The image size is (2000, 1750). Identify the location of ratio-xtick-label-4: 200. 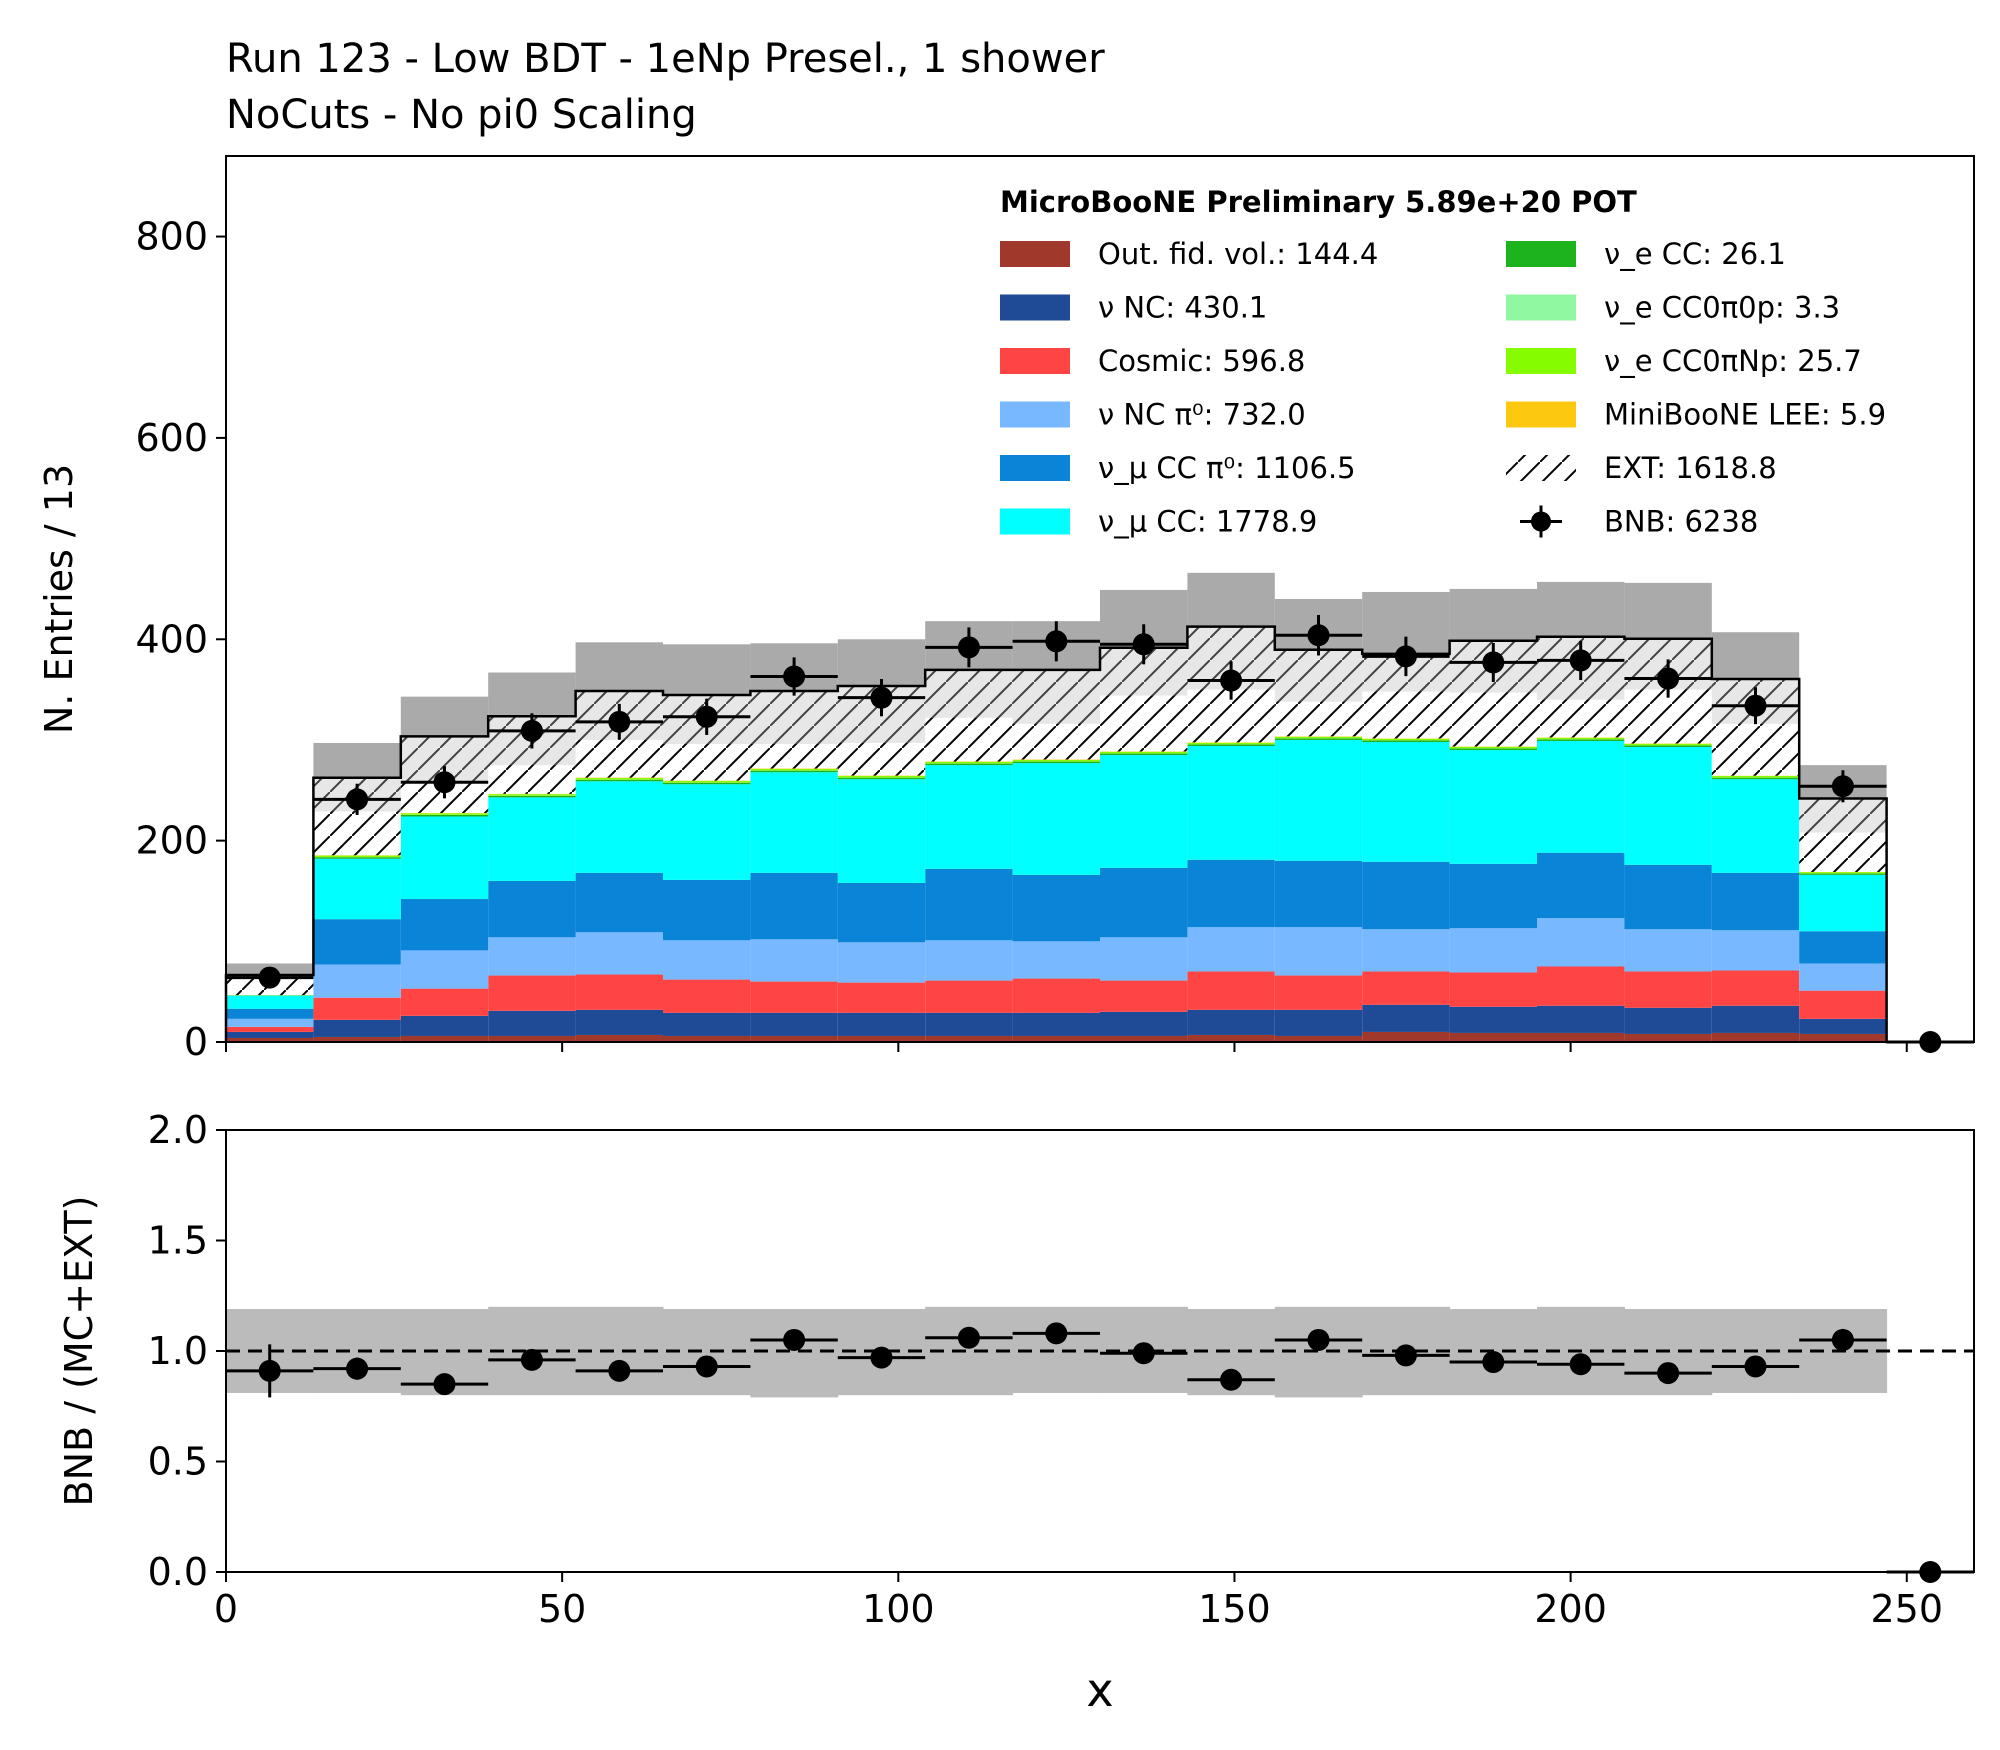
(1570, 1609).